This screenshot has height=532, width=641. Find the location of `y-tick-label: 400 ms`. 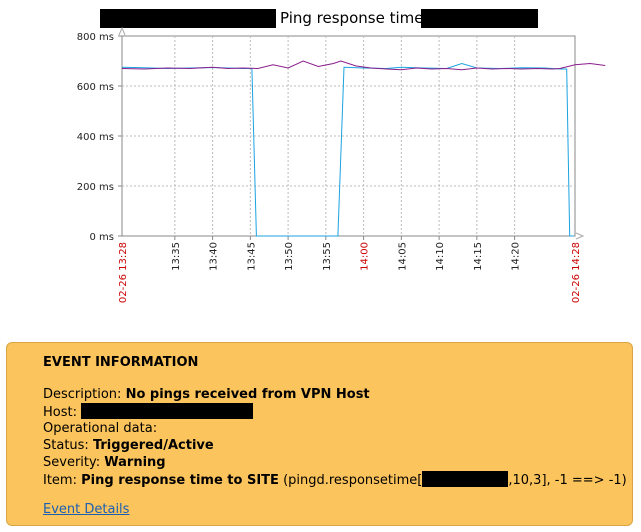

y-tick-label: 400 ms is located at coordinates (95, 137).